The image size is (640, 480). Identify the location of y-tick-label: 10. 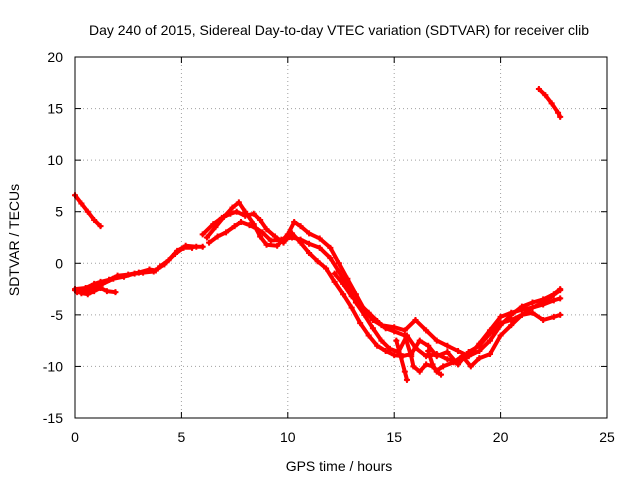
(55, 160).